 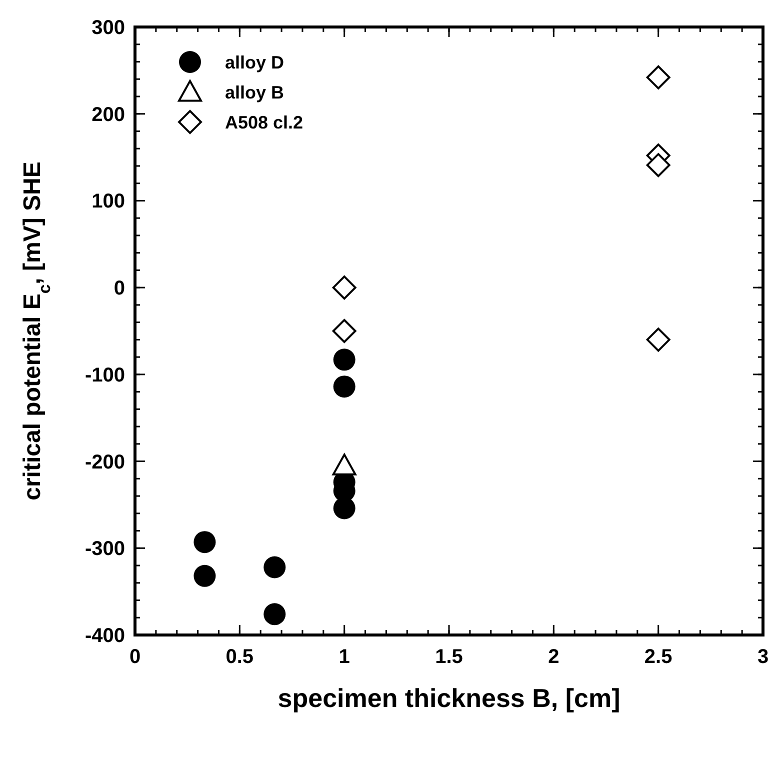 What do you see at coordinates (254, 62) in the screenshot?
I see `legend-label: alloy D` at bounding box center [254, 62].